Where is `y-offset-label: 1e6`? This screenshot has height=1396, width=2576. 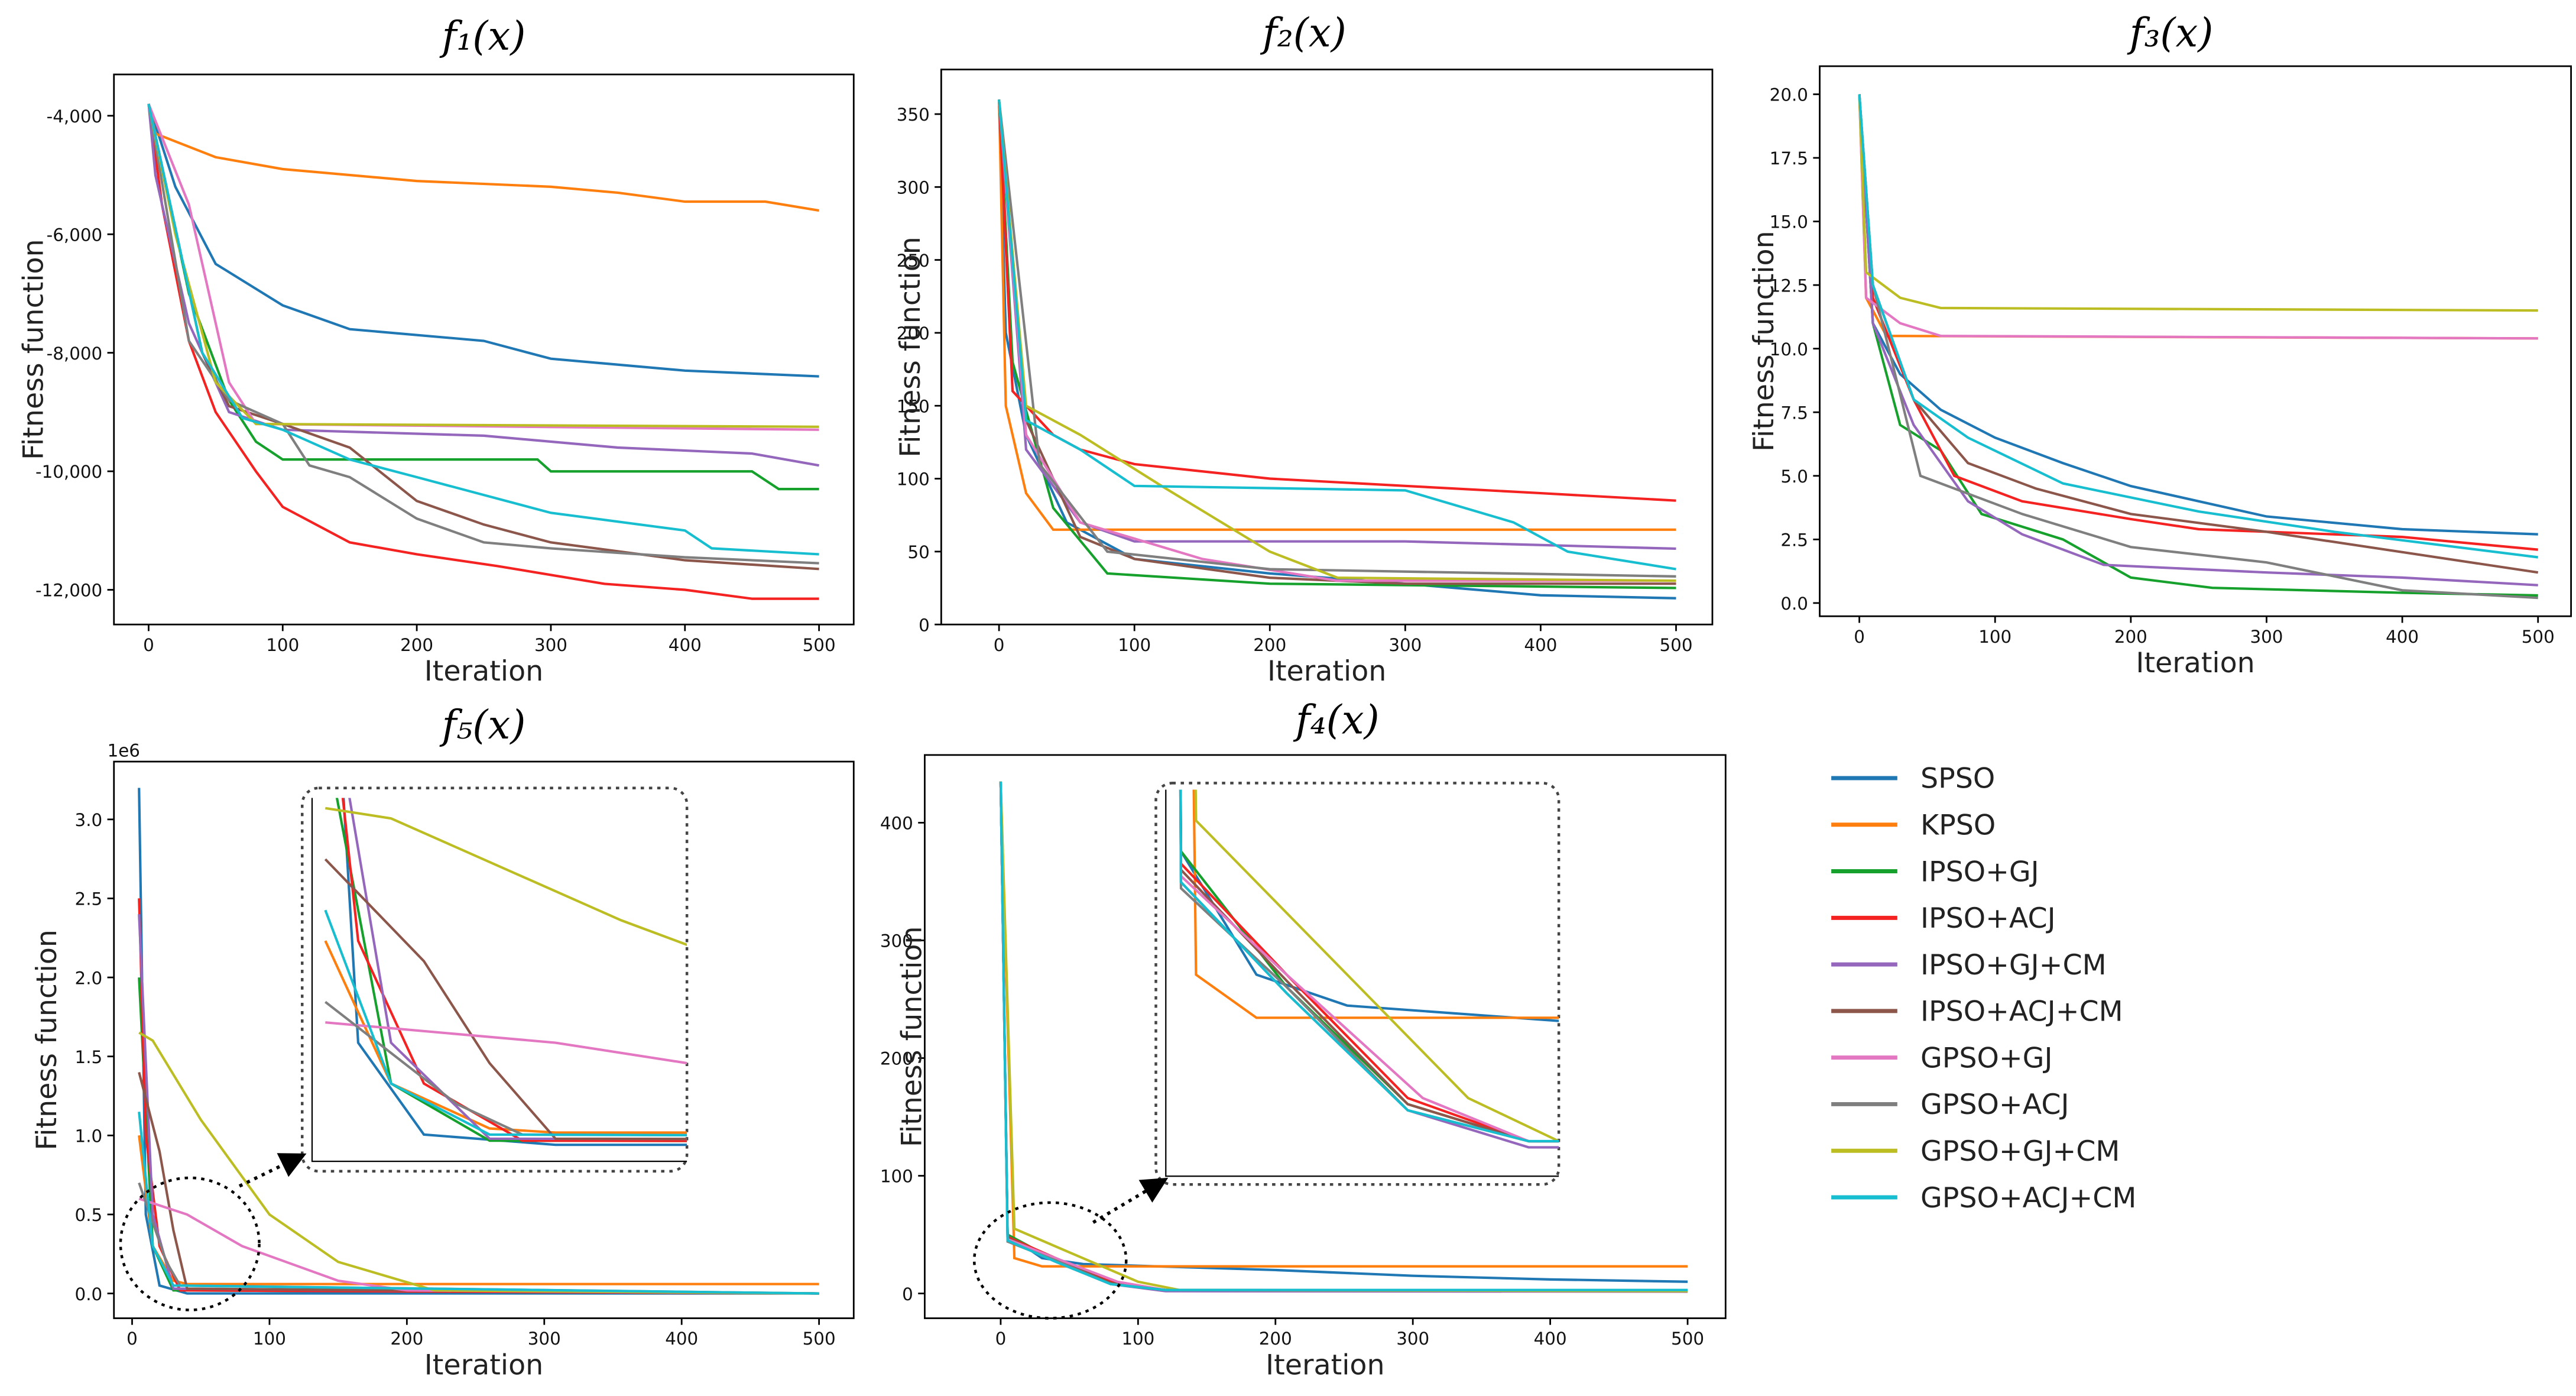 y-offset-label: 1e6 is located at coordinates (124, 751).